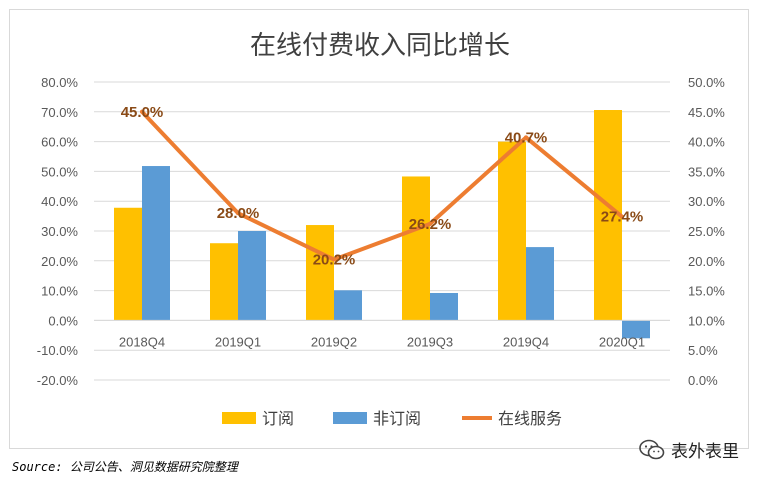  What do you see at coordinates (703, 380) in the screenshot?
I see `right-y-tick-label: 0.0%` at bounding box center [703, 380].